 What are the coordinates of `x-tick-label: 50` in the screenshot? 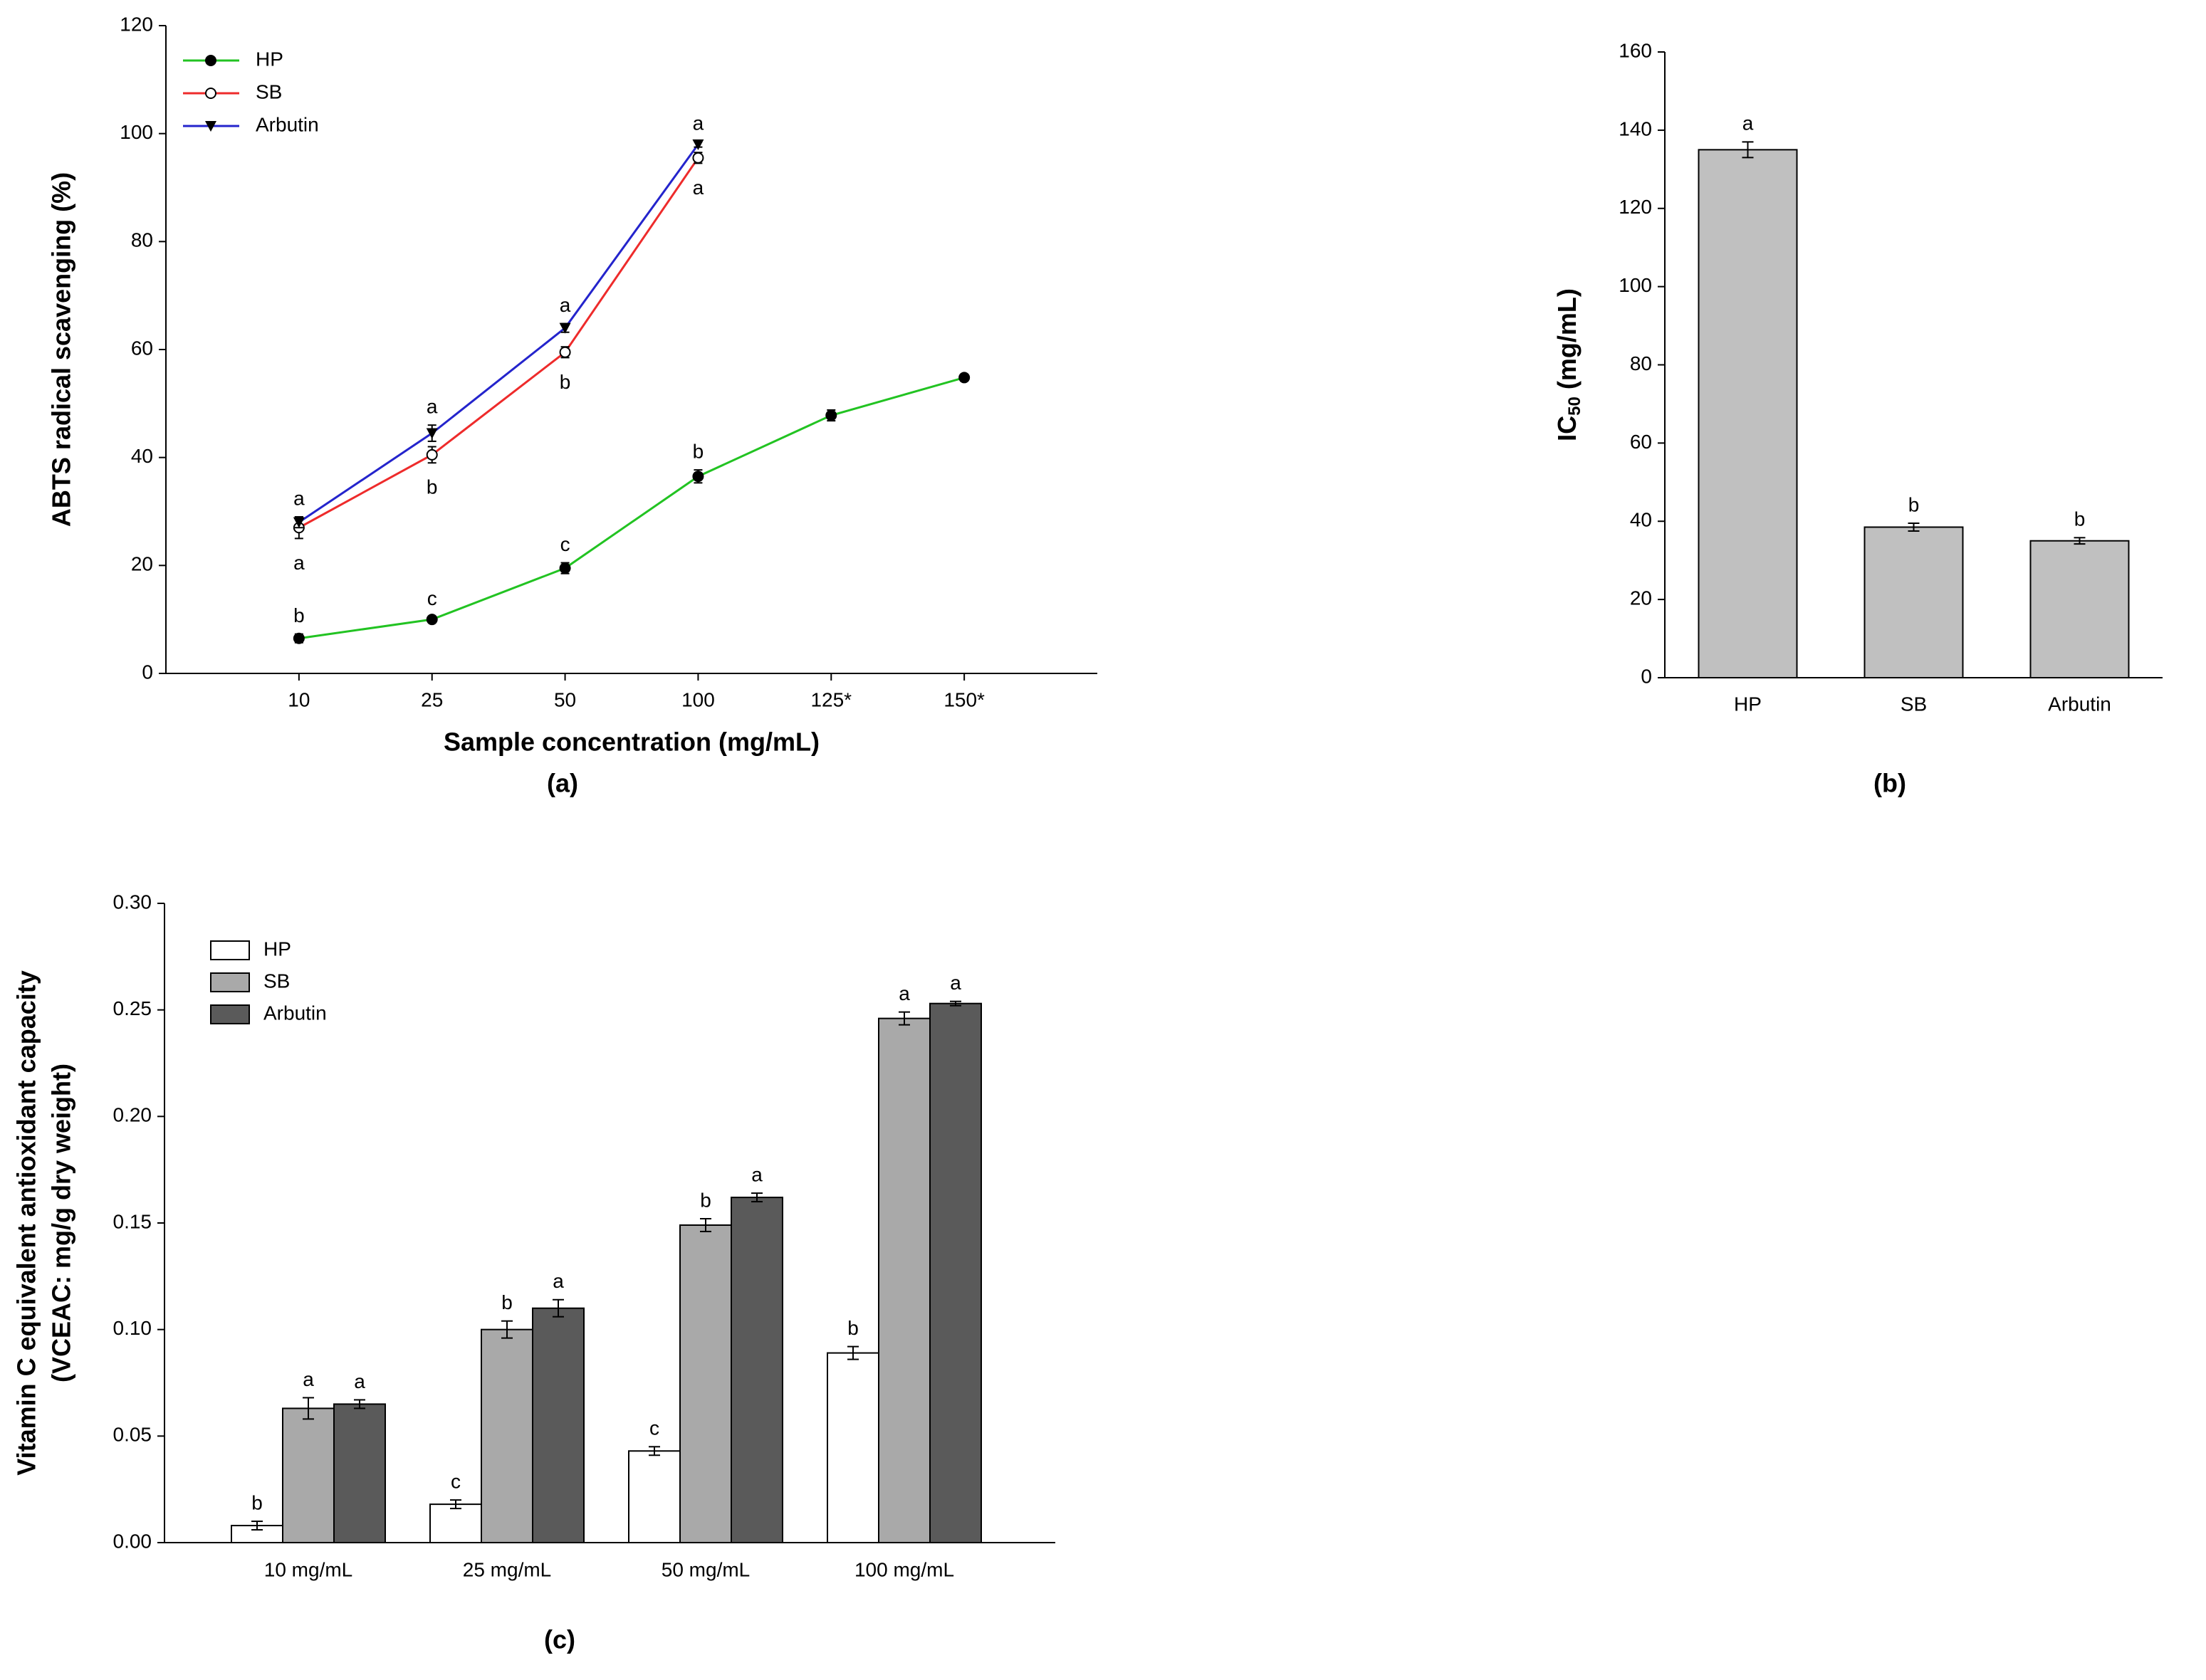 It's located at (565, 699).